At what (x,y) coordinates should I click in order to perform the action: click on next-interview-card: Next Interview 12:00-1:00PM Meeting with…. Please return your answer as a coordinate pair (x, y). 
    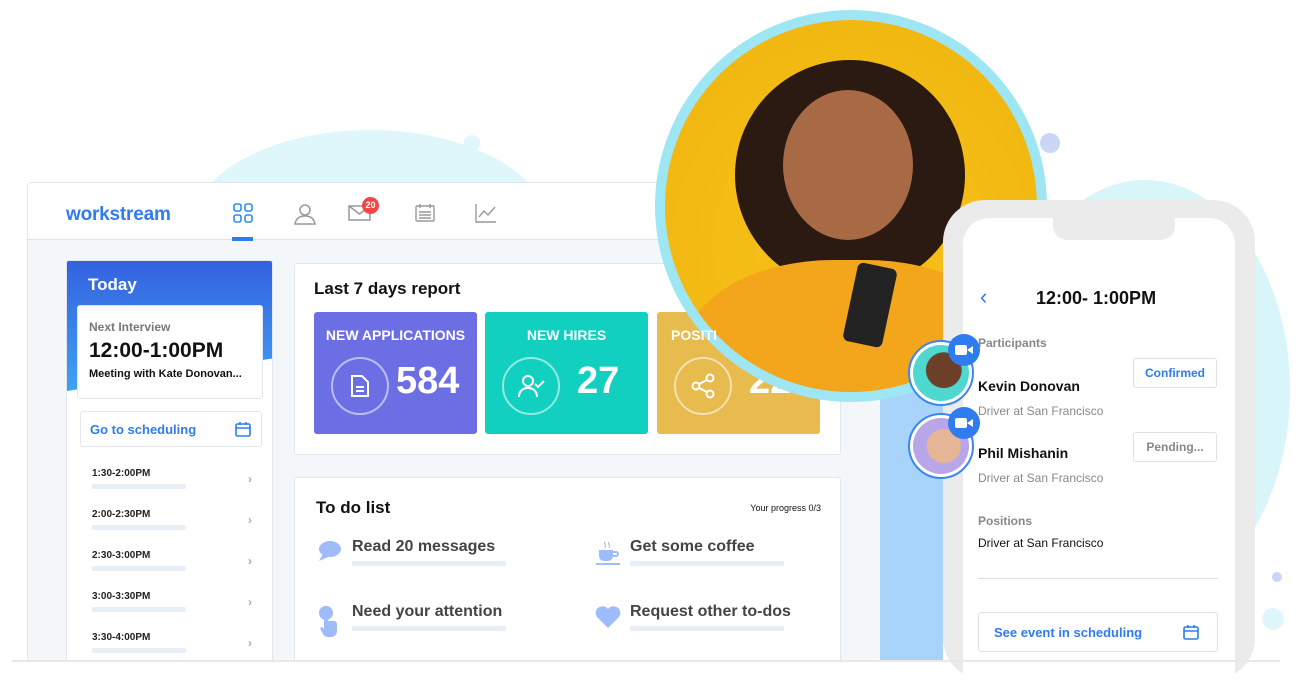
    Looking at the image, I should click on (170, 352).